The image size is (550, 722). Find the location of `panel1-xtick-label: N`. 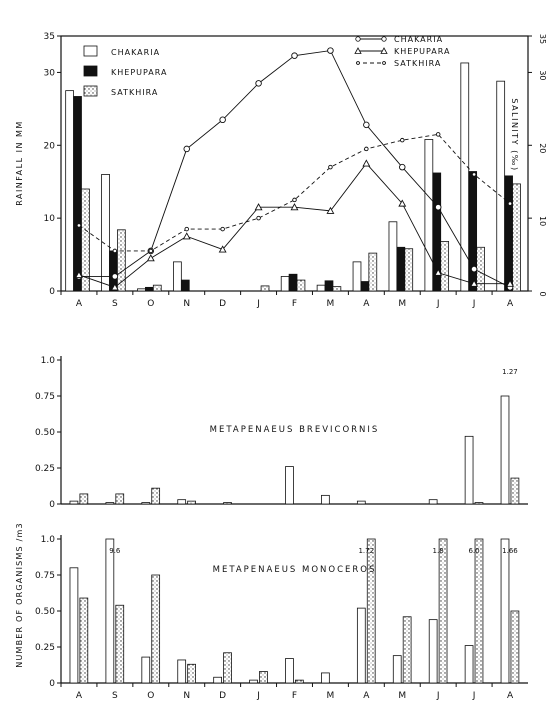

panel1-xtick-label: N is located at coordinates (186, 304).